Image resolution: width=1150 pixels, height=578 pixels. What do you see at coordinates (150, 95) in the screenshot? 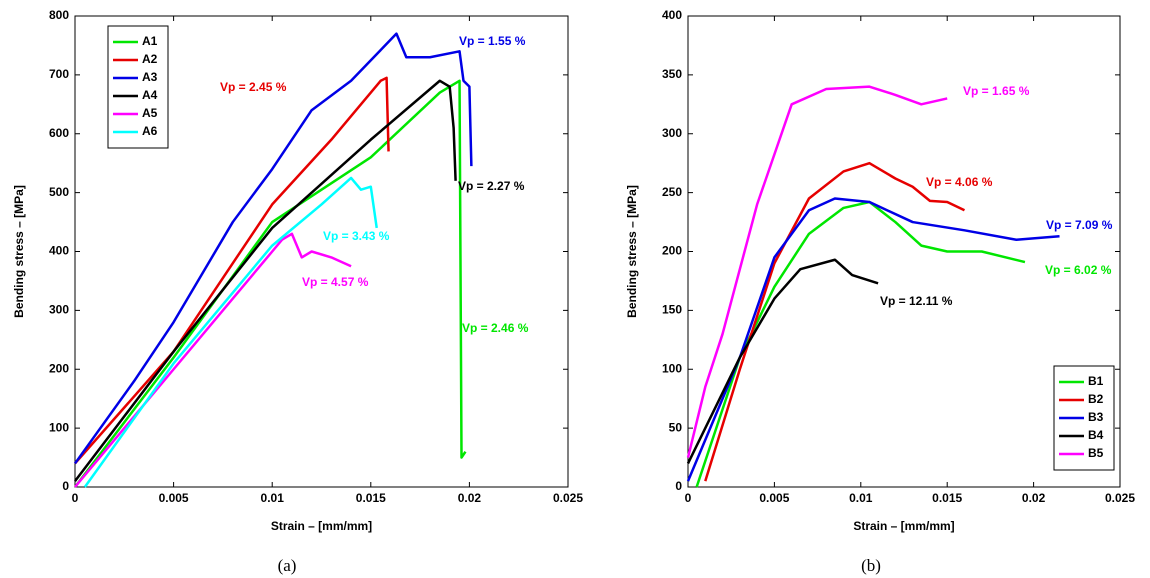
I see `legend-label: A4` at bounding box center [150, 95].